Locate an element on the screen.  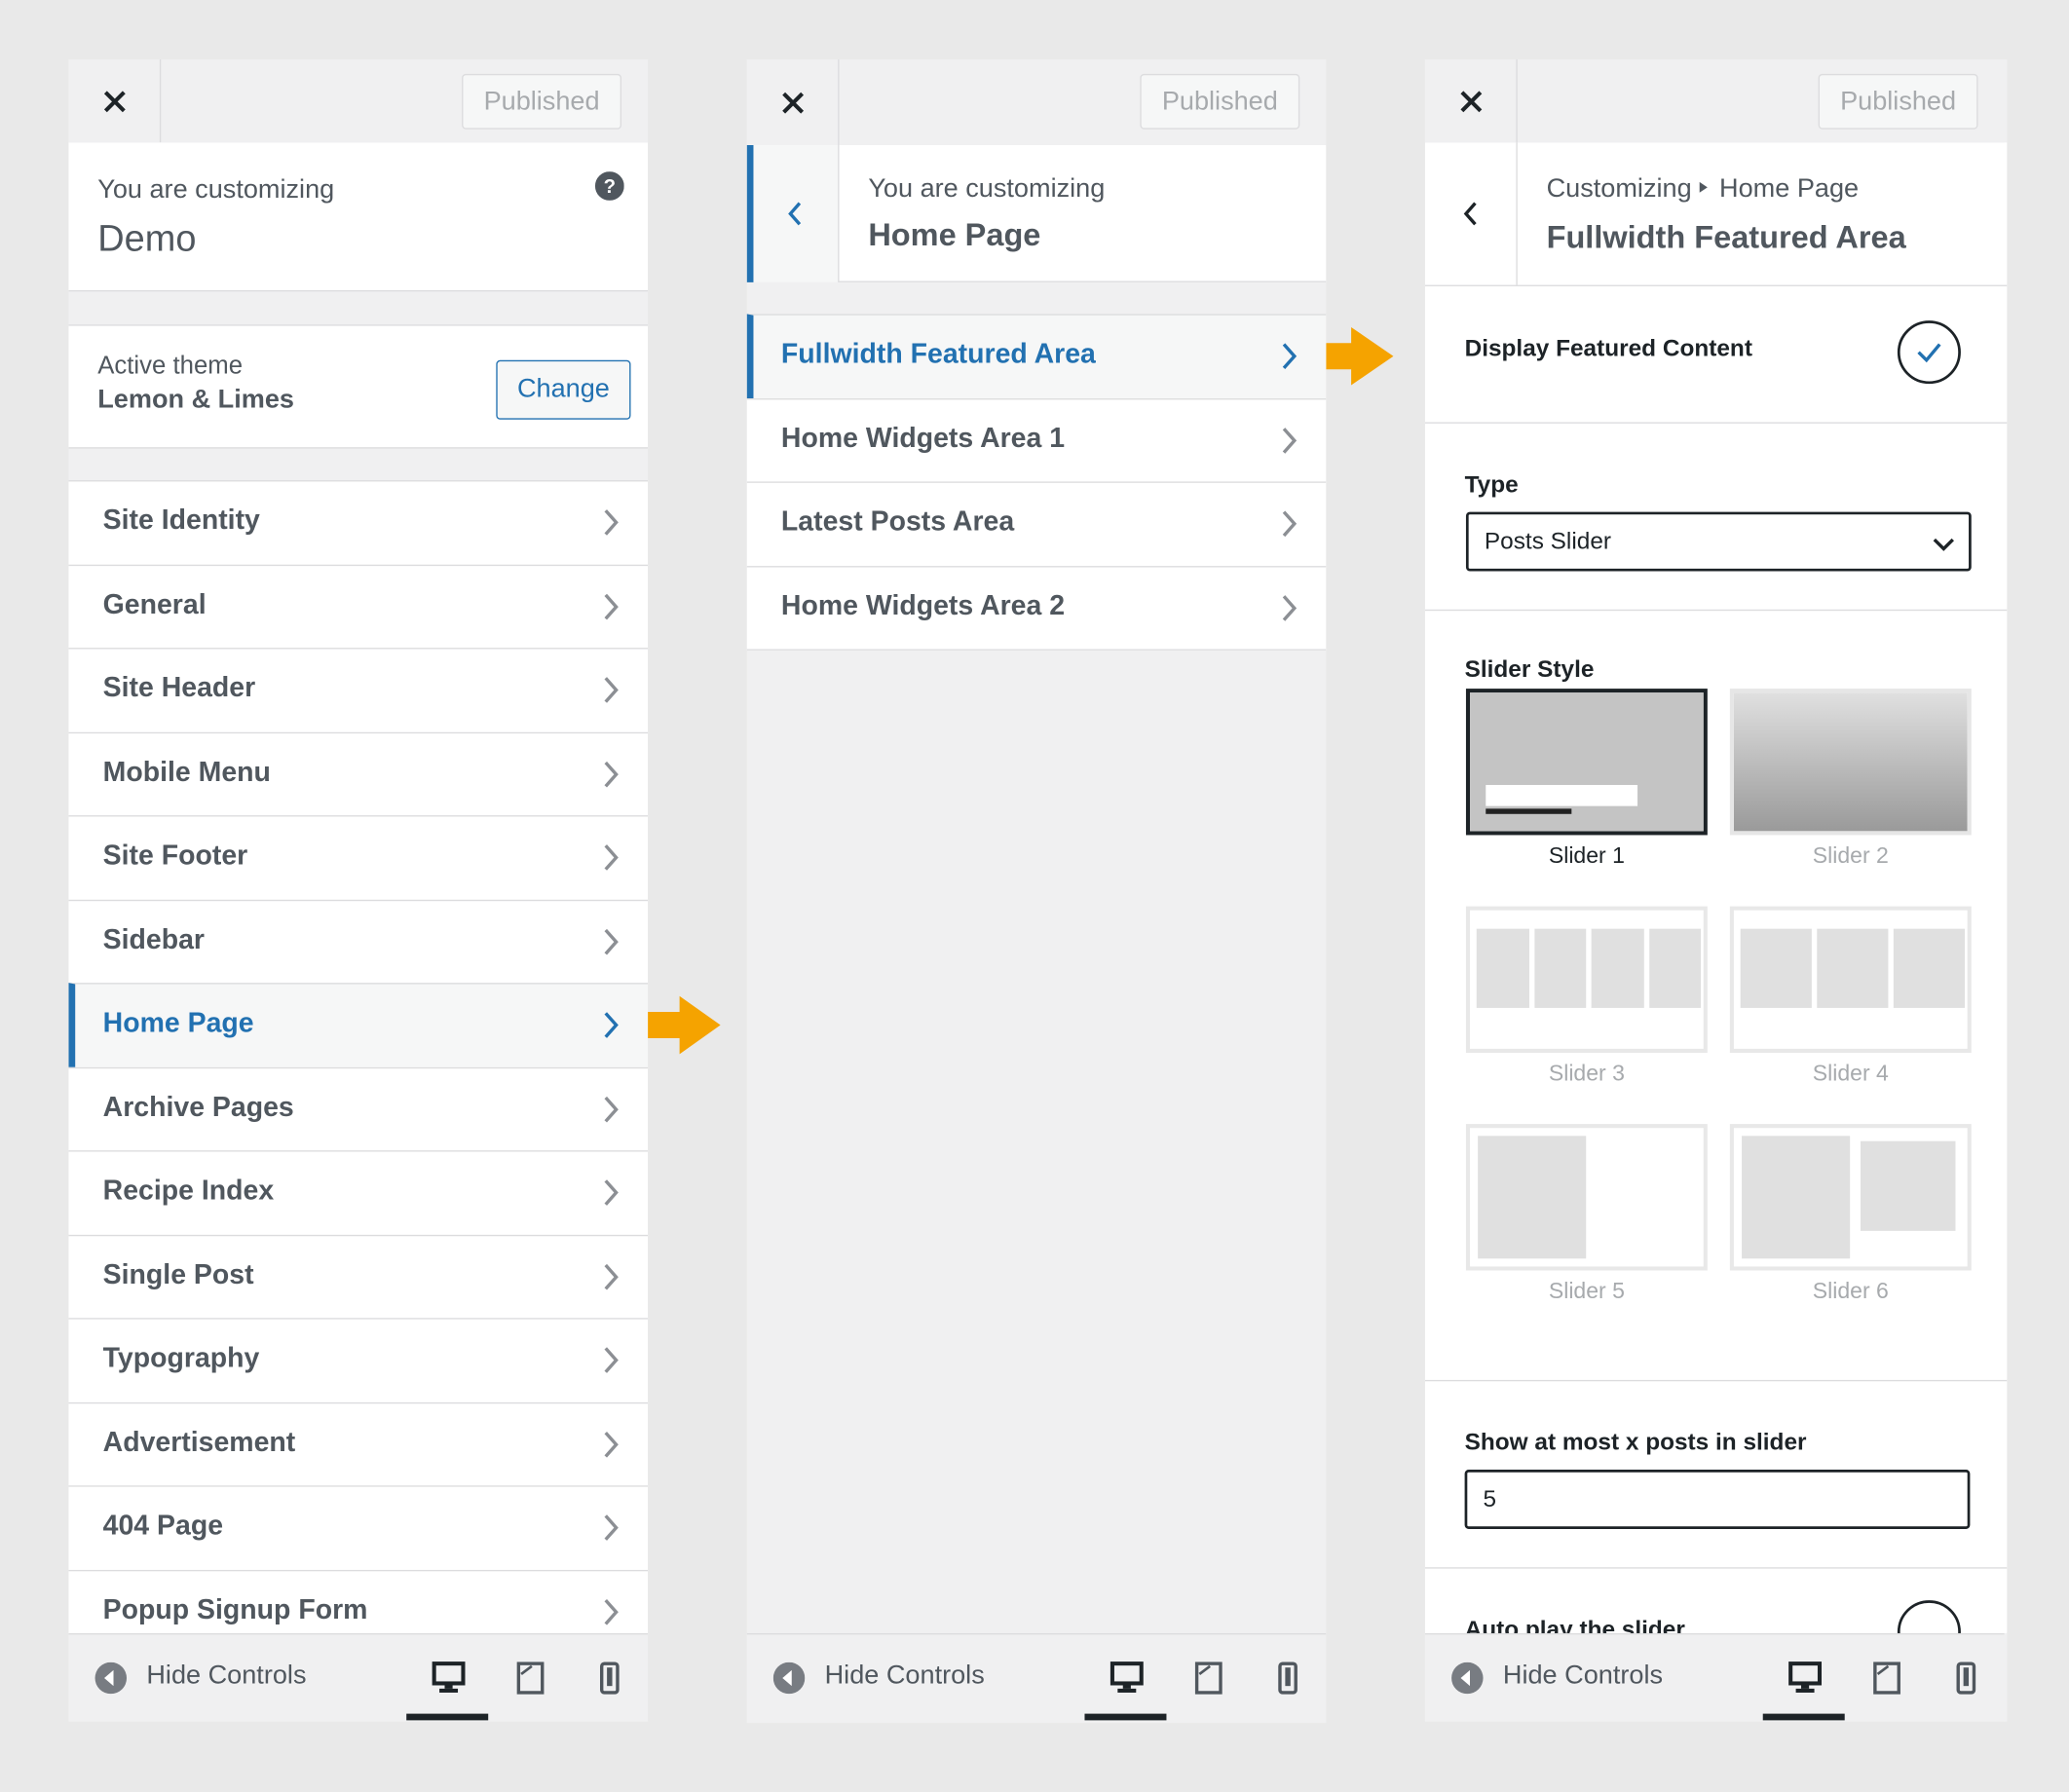
thumb-bar is located at coordinates (1529, 811).